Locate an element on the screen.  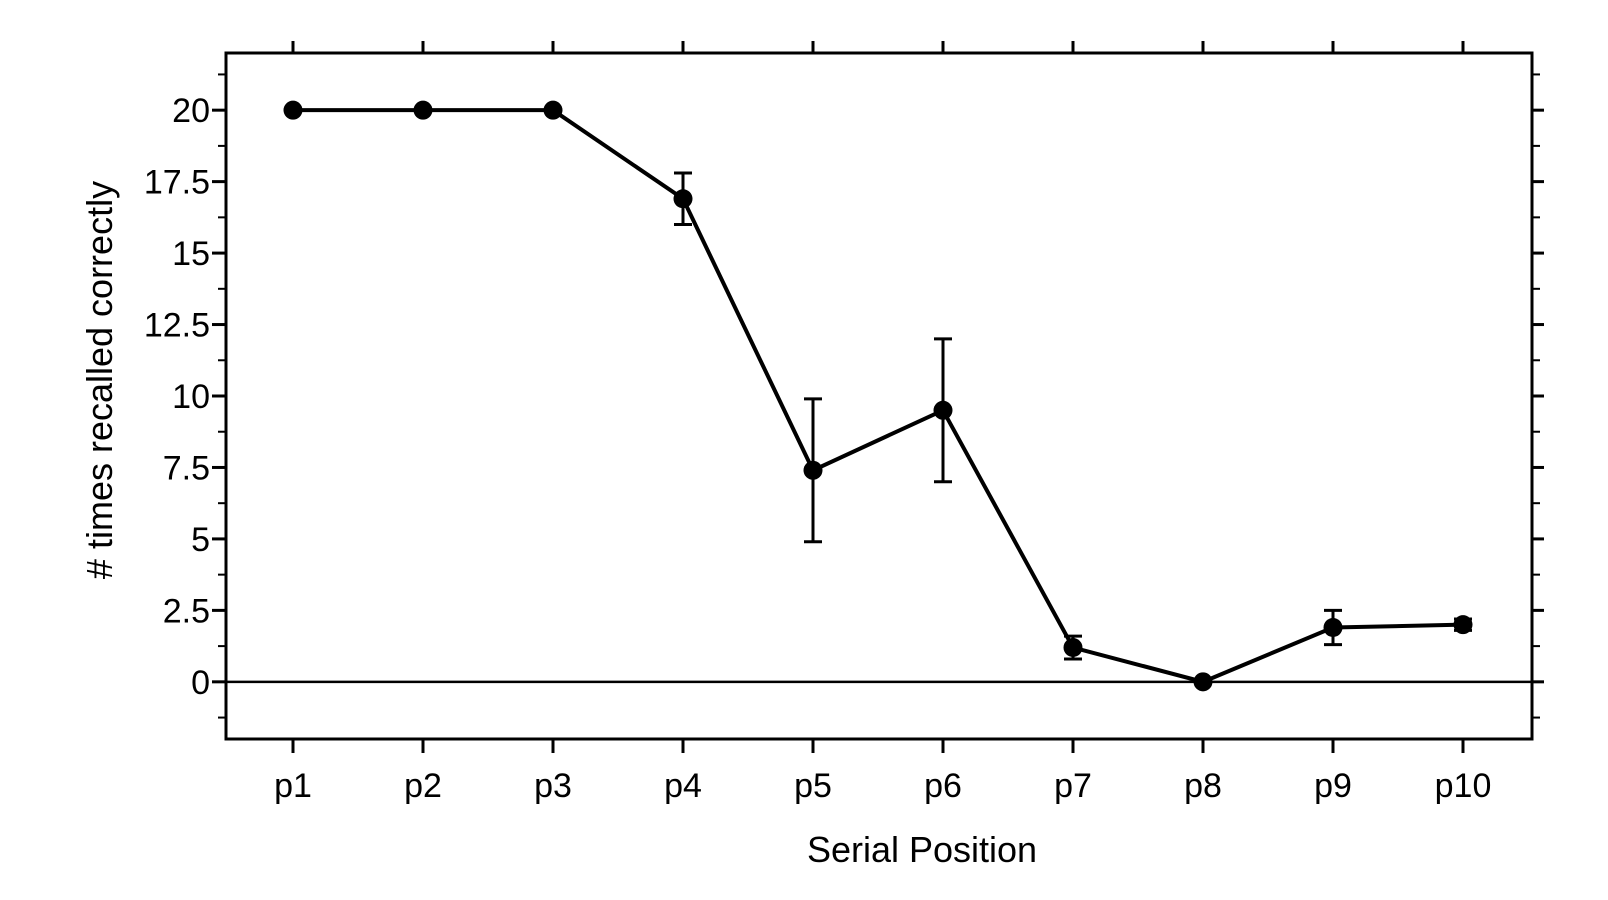
x-tick-label: p7 is located at coordinates (1073, 786).